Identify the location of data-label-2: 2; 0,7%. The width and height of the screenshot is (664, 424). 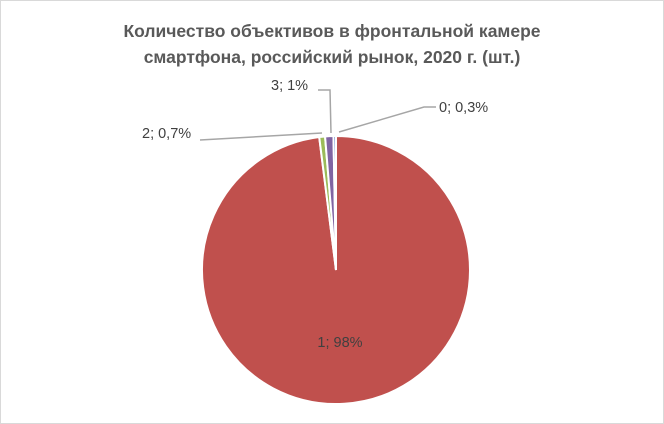
(166, 134).